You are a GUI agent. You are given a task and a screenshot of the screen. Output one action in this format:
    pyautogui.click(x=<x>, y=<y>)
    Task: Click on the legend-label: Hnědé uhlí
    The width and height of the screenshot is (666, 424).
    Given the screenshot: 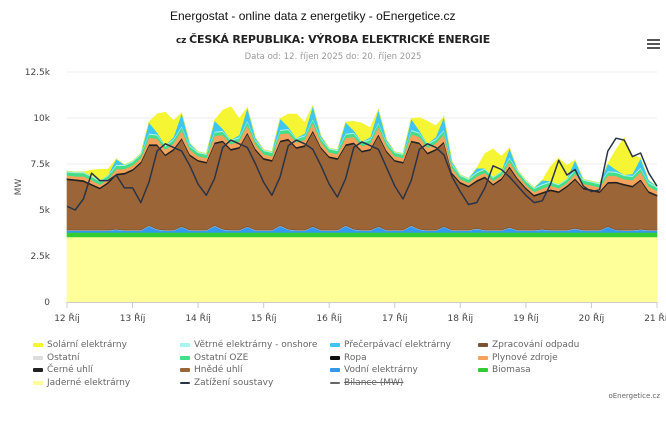 What is the action you would take?
    pyautogui.click(x=218, y=370)
    